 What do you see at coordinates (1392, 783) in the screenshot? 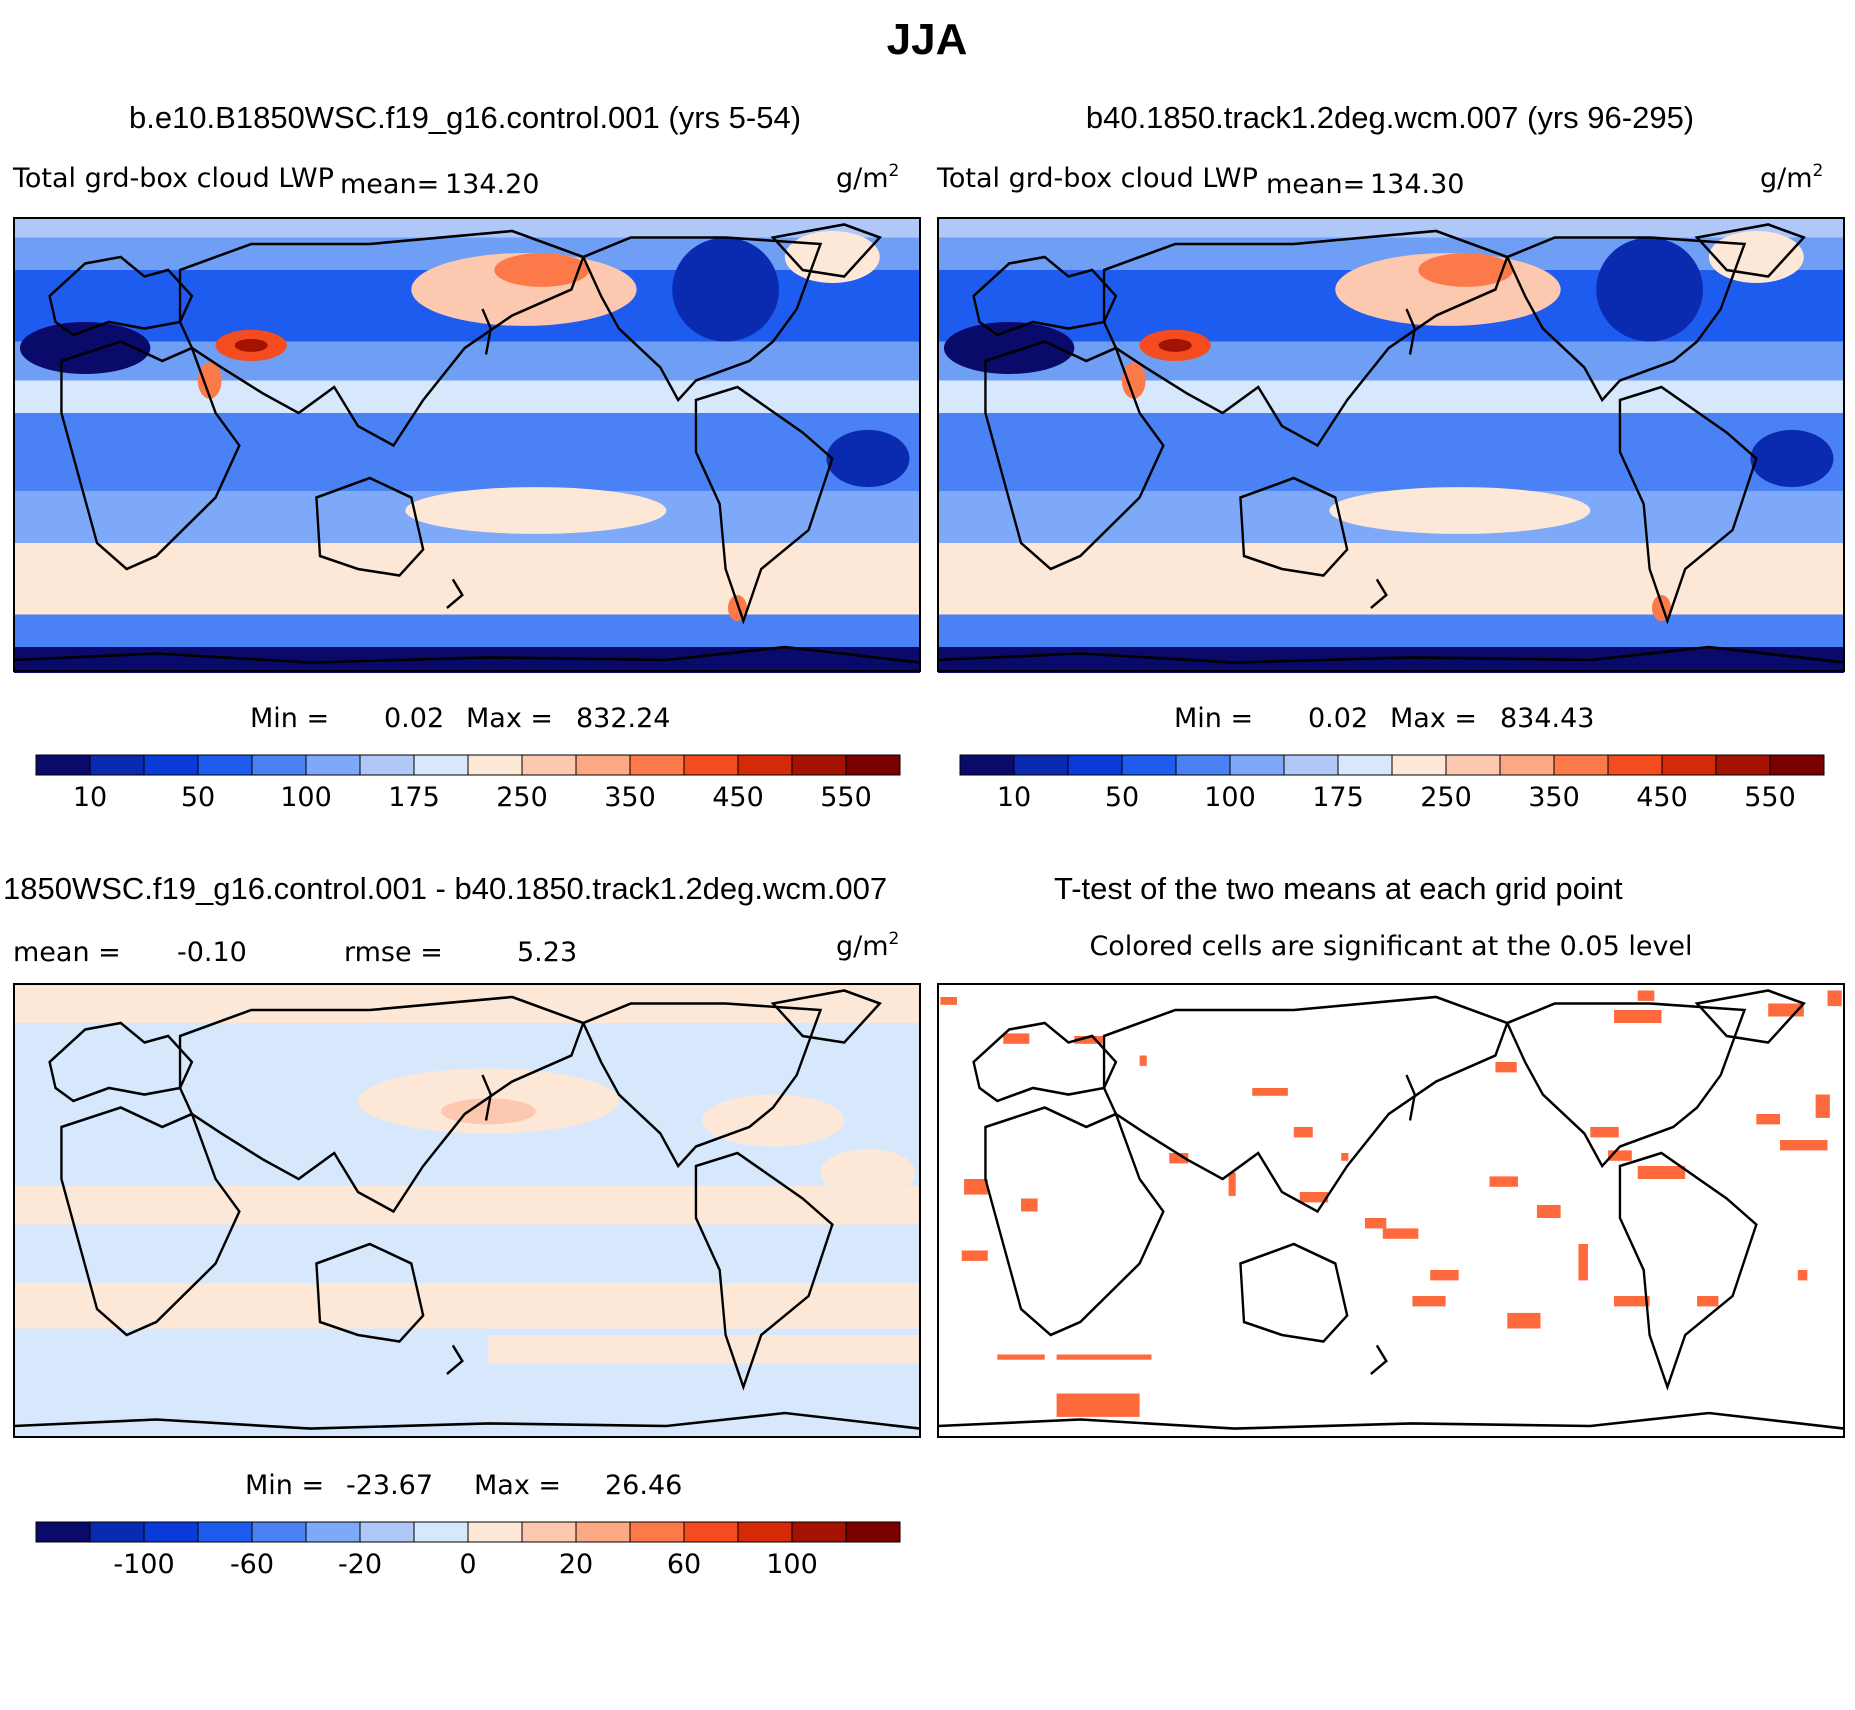
I see `colorbar: 10 50 100 175 250 350 450 550` at bounding box center [1392, 783].